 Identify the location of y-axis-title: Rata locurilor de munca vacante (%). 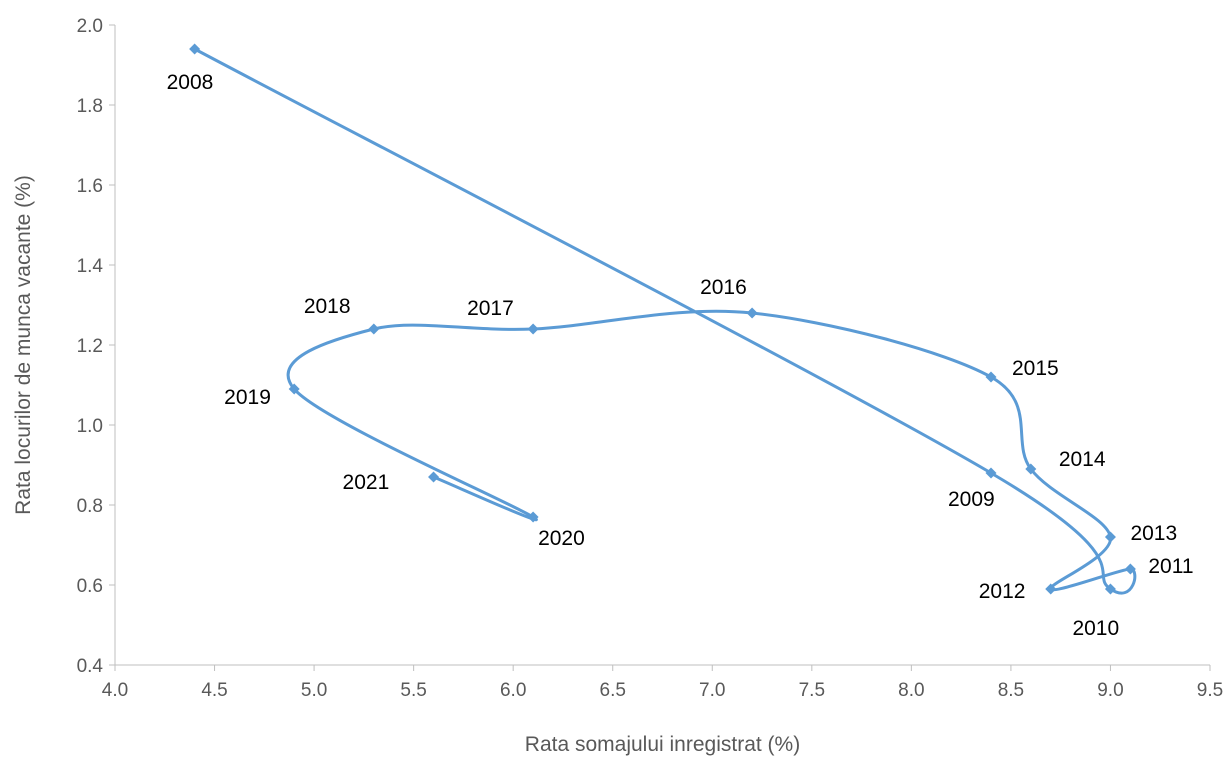
(23, 345).